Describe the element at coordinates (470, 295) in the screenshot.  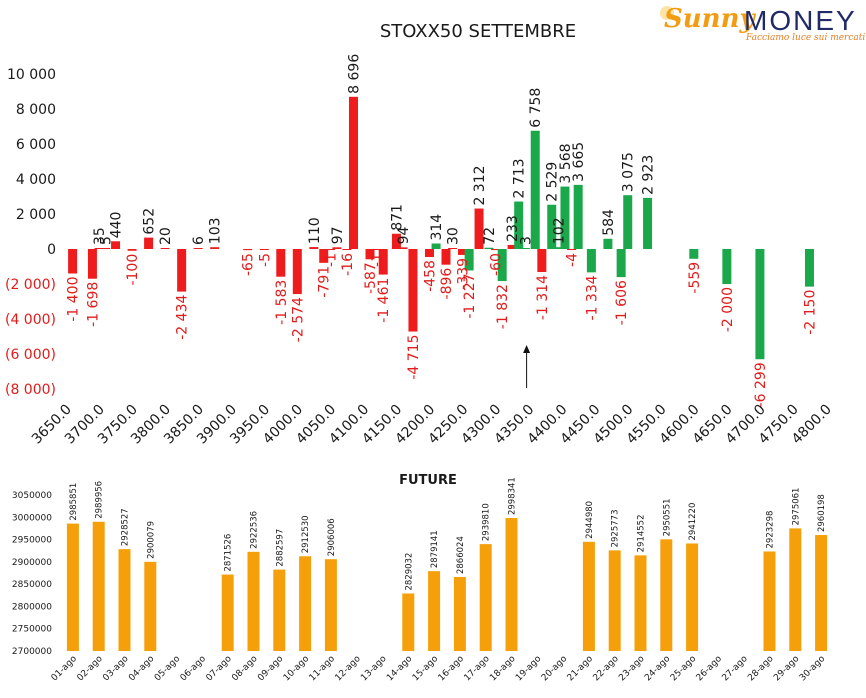
I see `bar-value-label: -1 227` at that location.